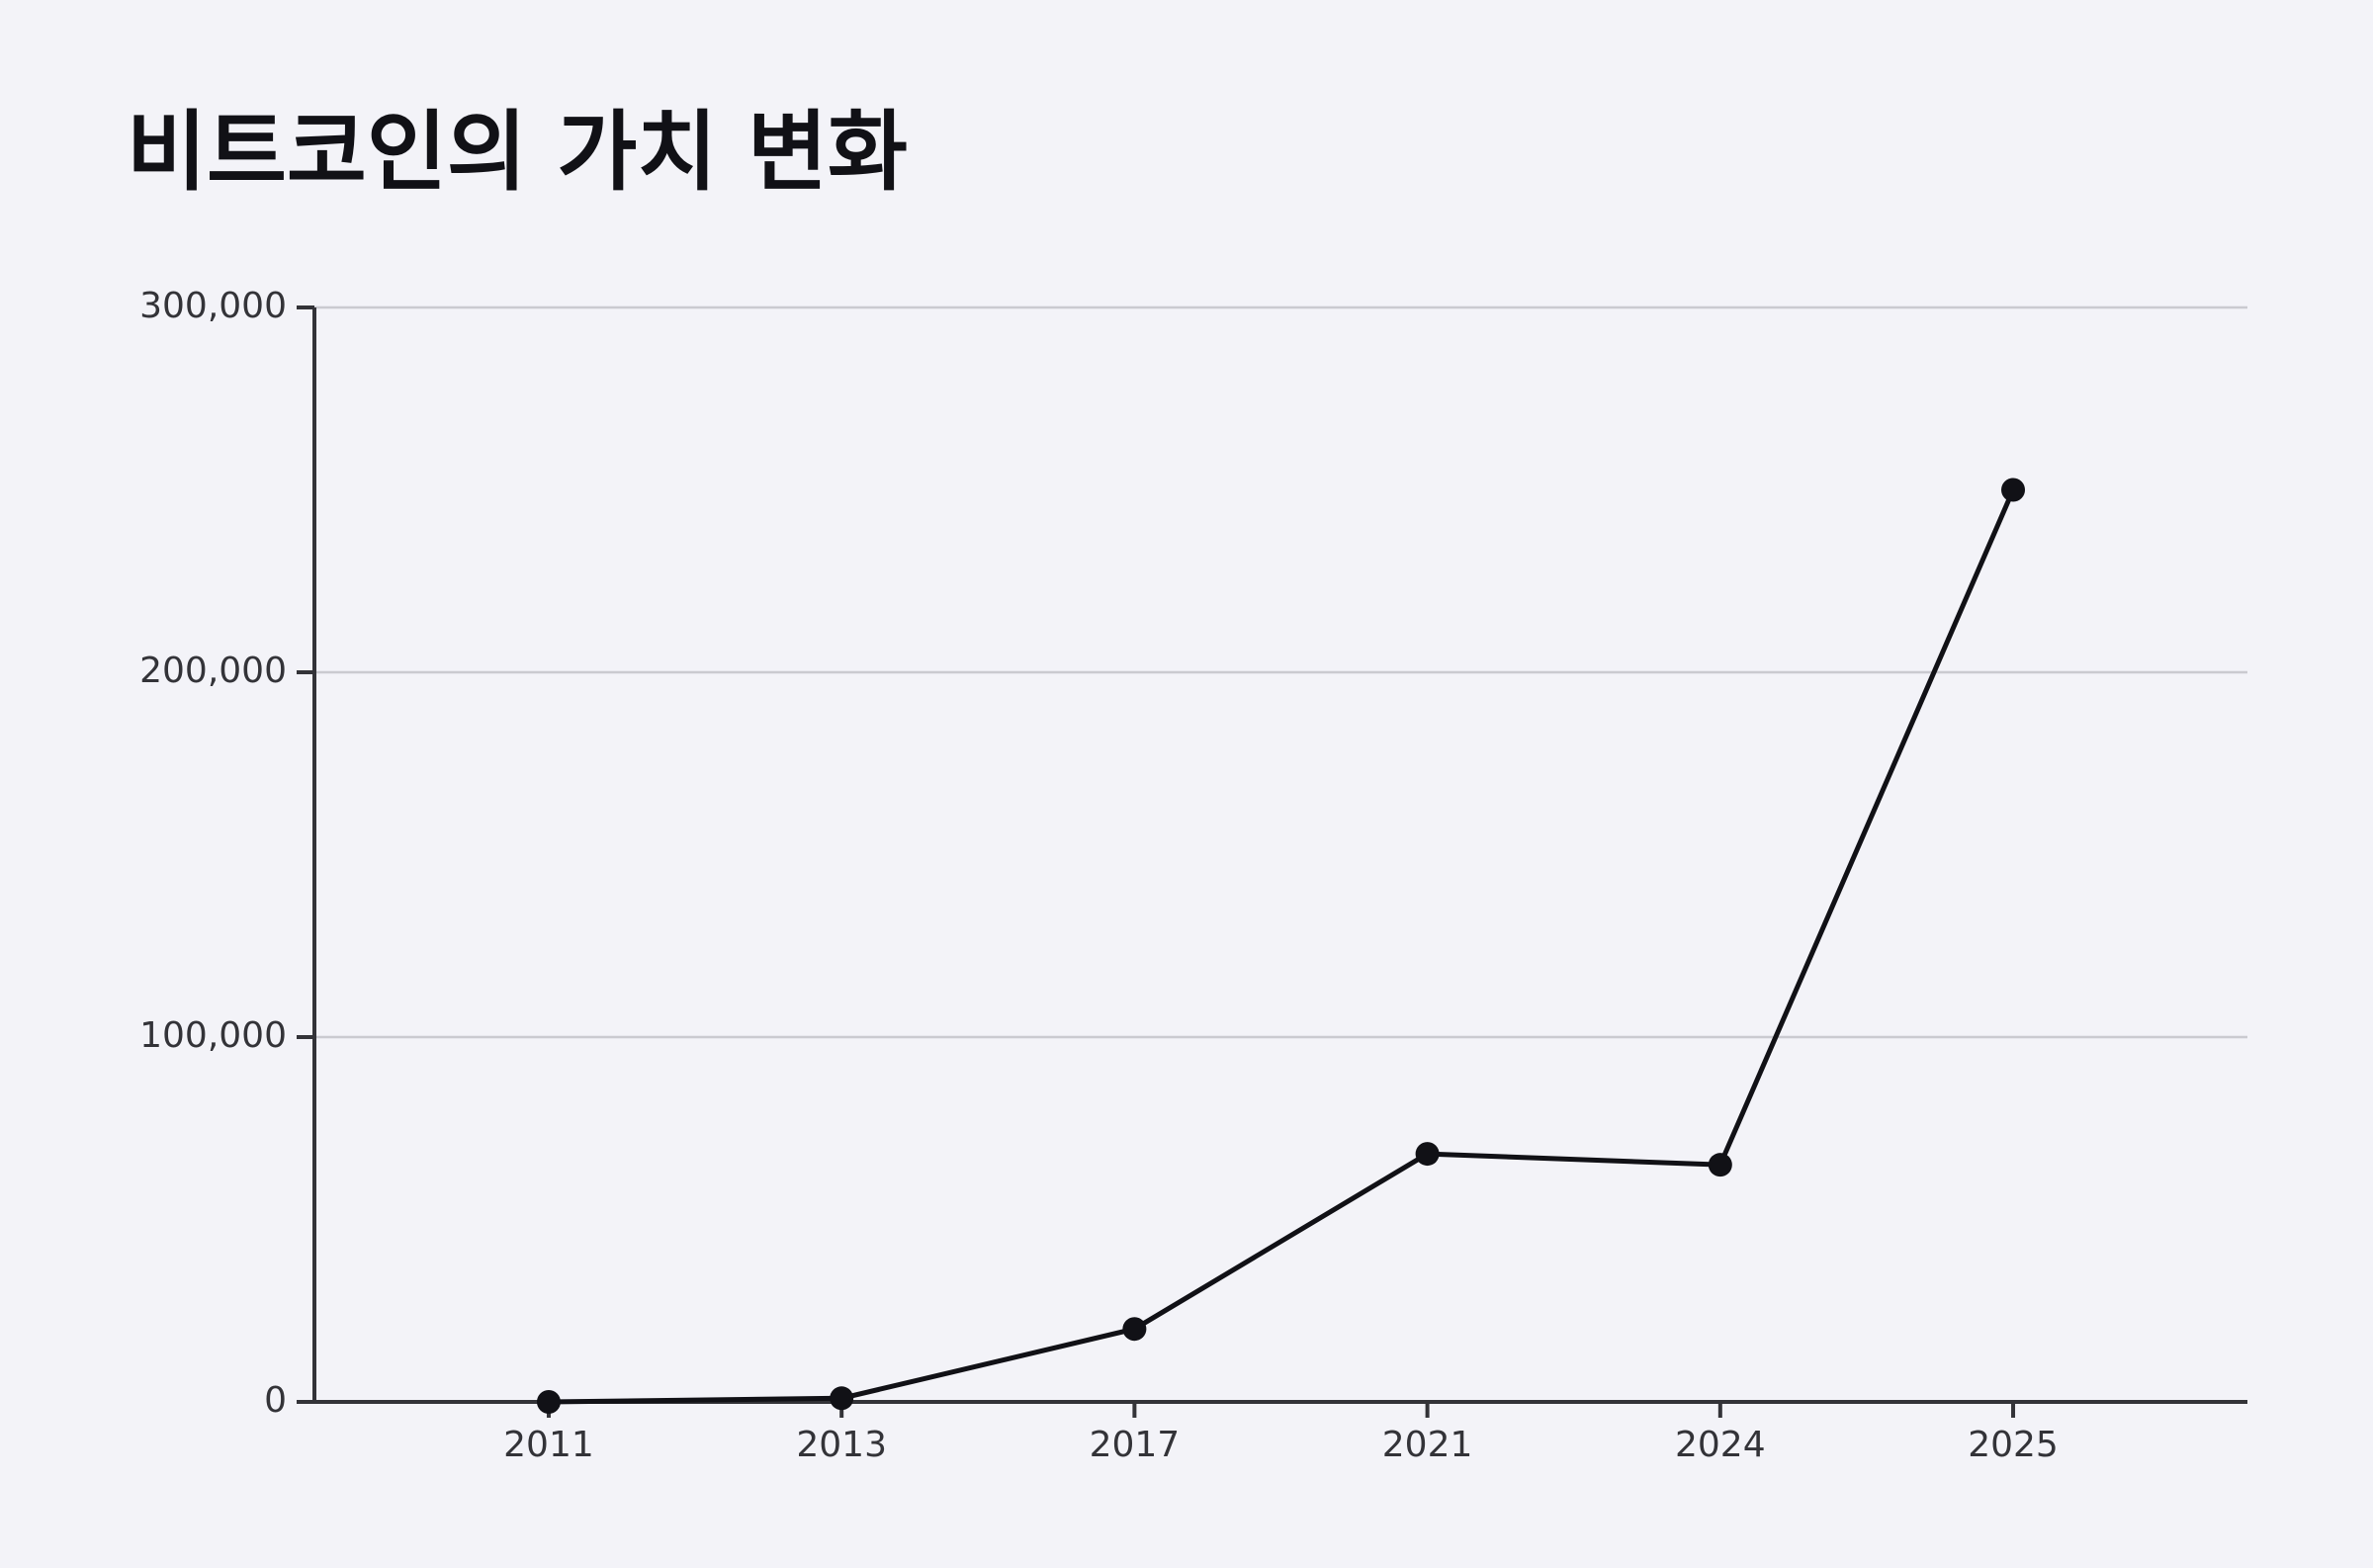  I want to click on y-tick-label: 0, so click(275, 1400).